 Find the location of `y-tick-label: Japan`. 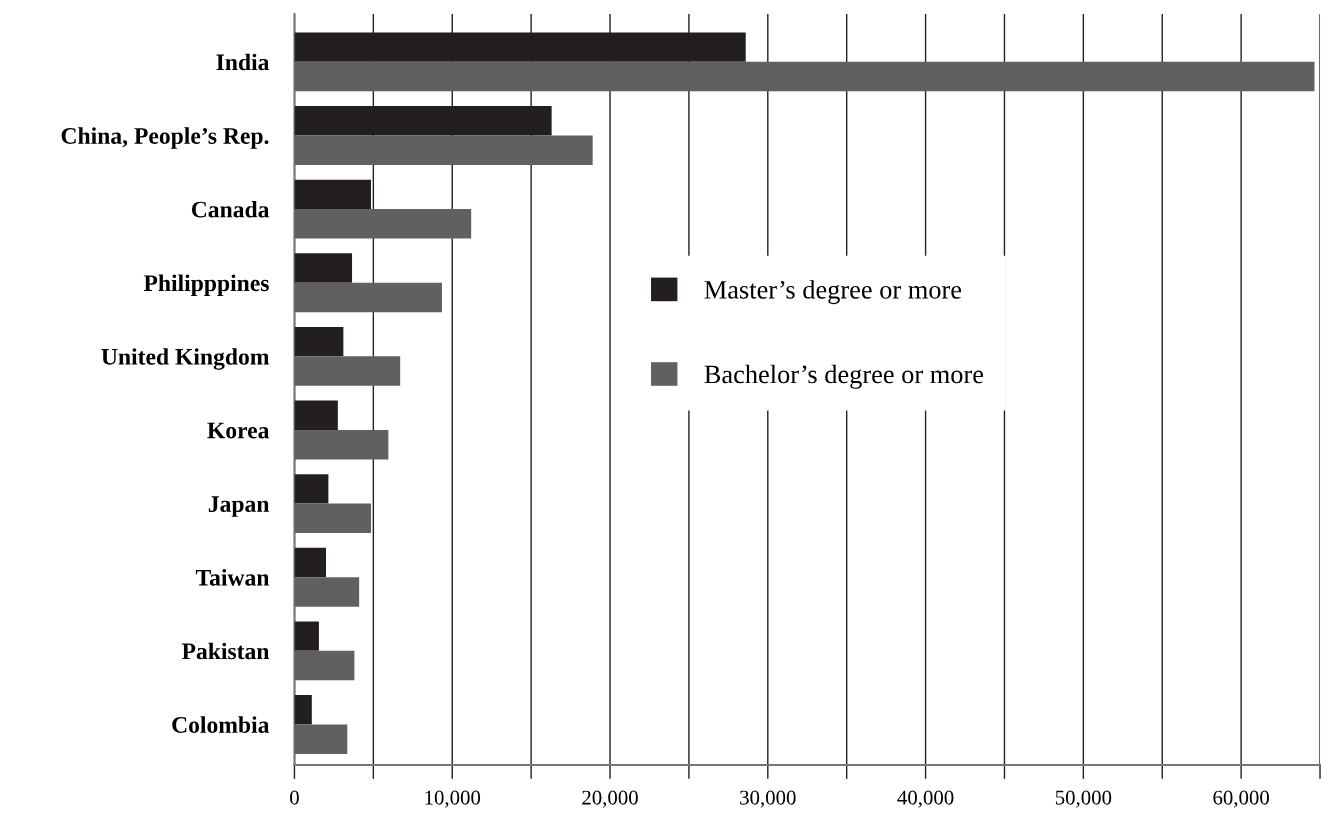

y-tick-label: Japan is located at coordinates (239, 506).